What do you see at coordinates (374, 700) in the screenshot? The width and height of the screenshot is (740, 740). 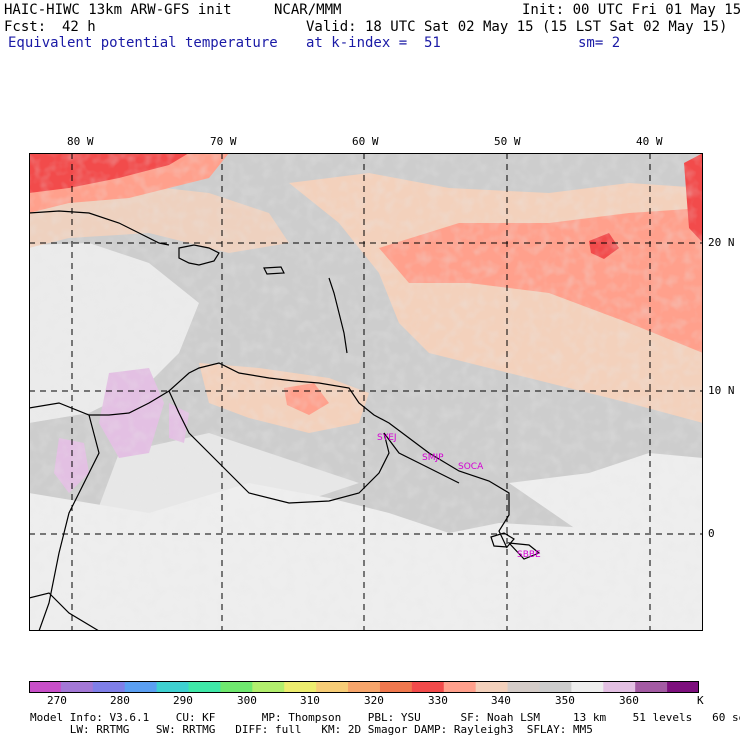 I see `colorbar-tick-320: 320` at bounding box center [374, 700].